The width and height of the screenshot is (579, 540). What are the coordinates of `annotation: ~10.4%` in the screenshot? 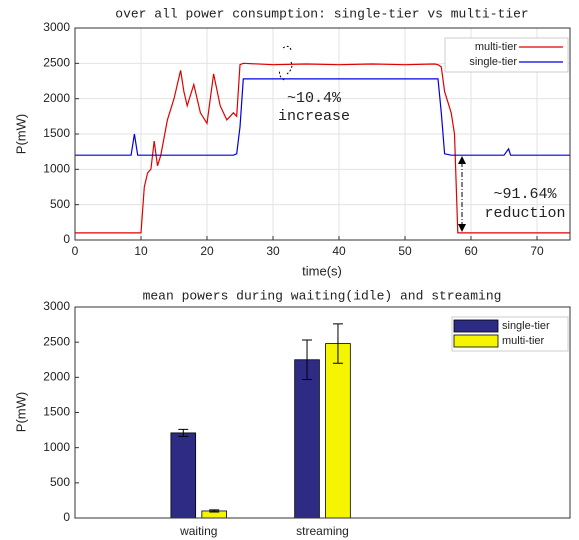 It's located at (314, 98).